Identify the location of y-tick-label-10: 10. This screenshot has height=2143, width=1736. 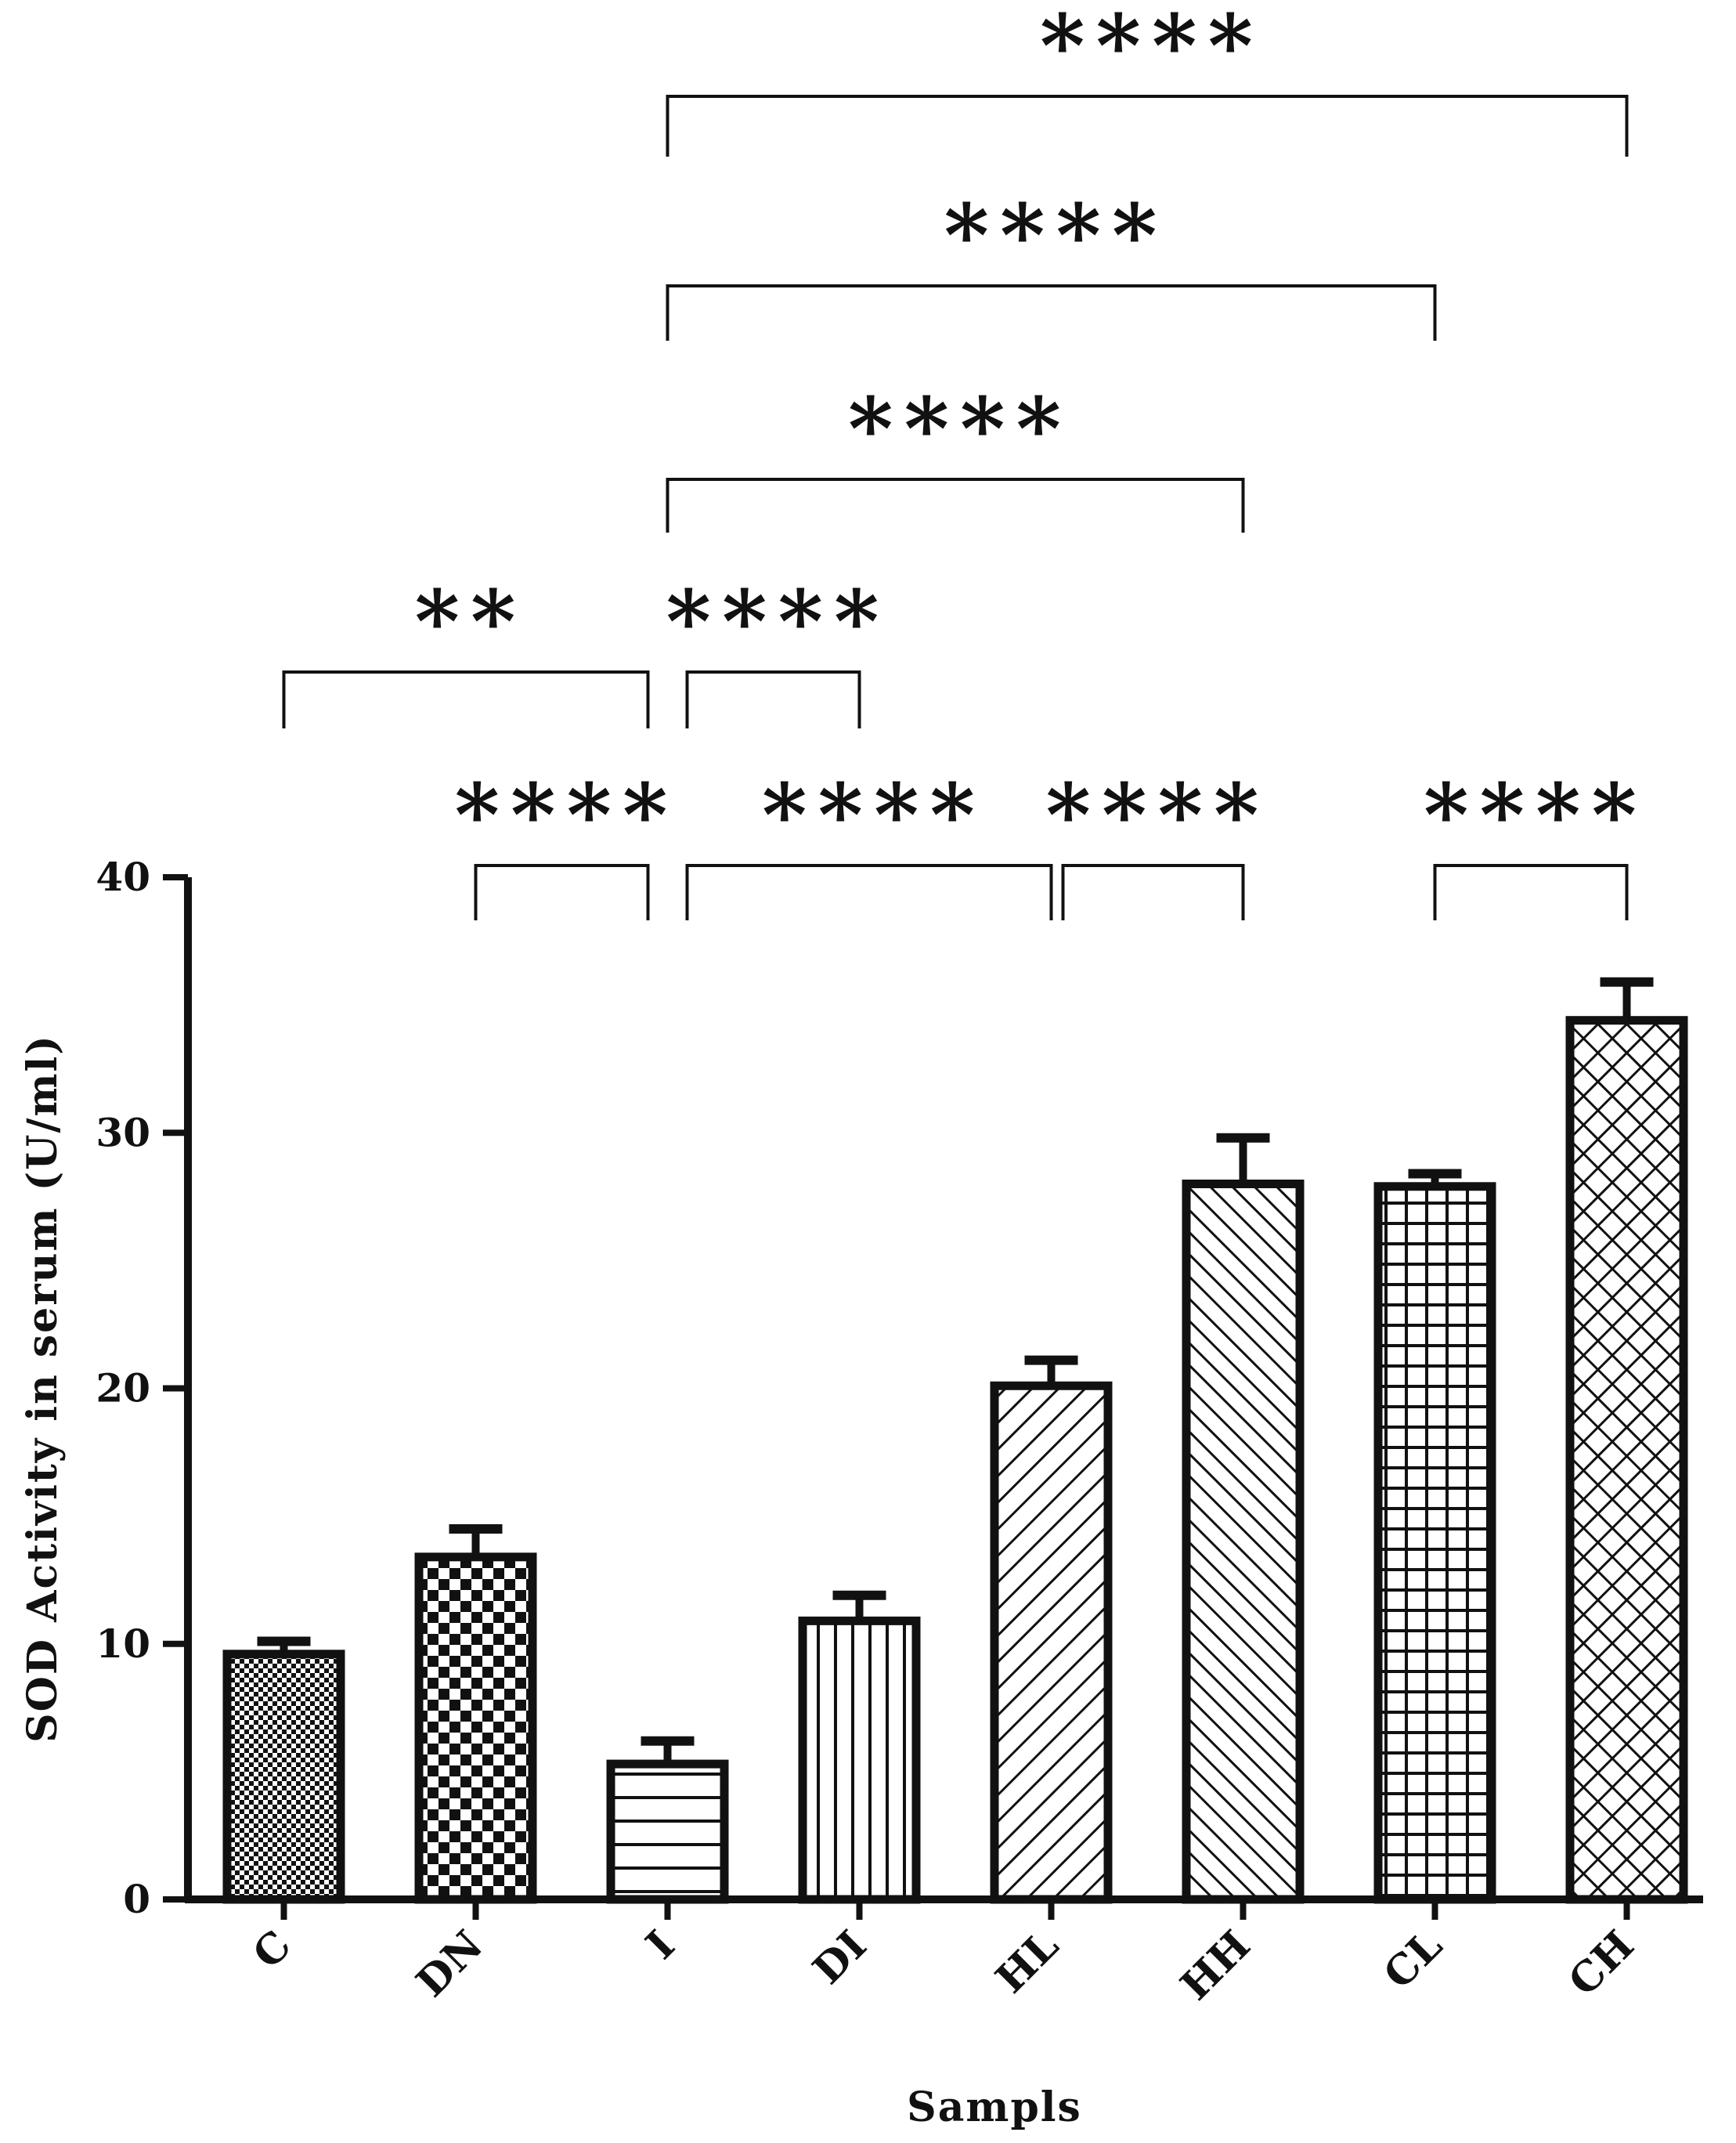
(123, 1644).